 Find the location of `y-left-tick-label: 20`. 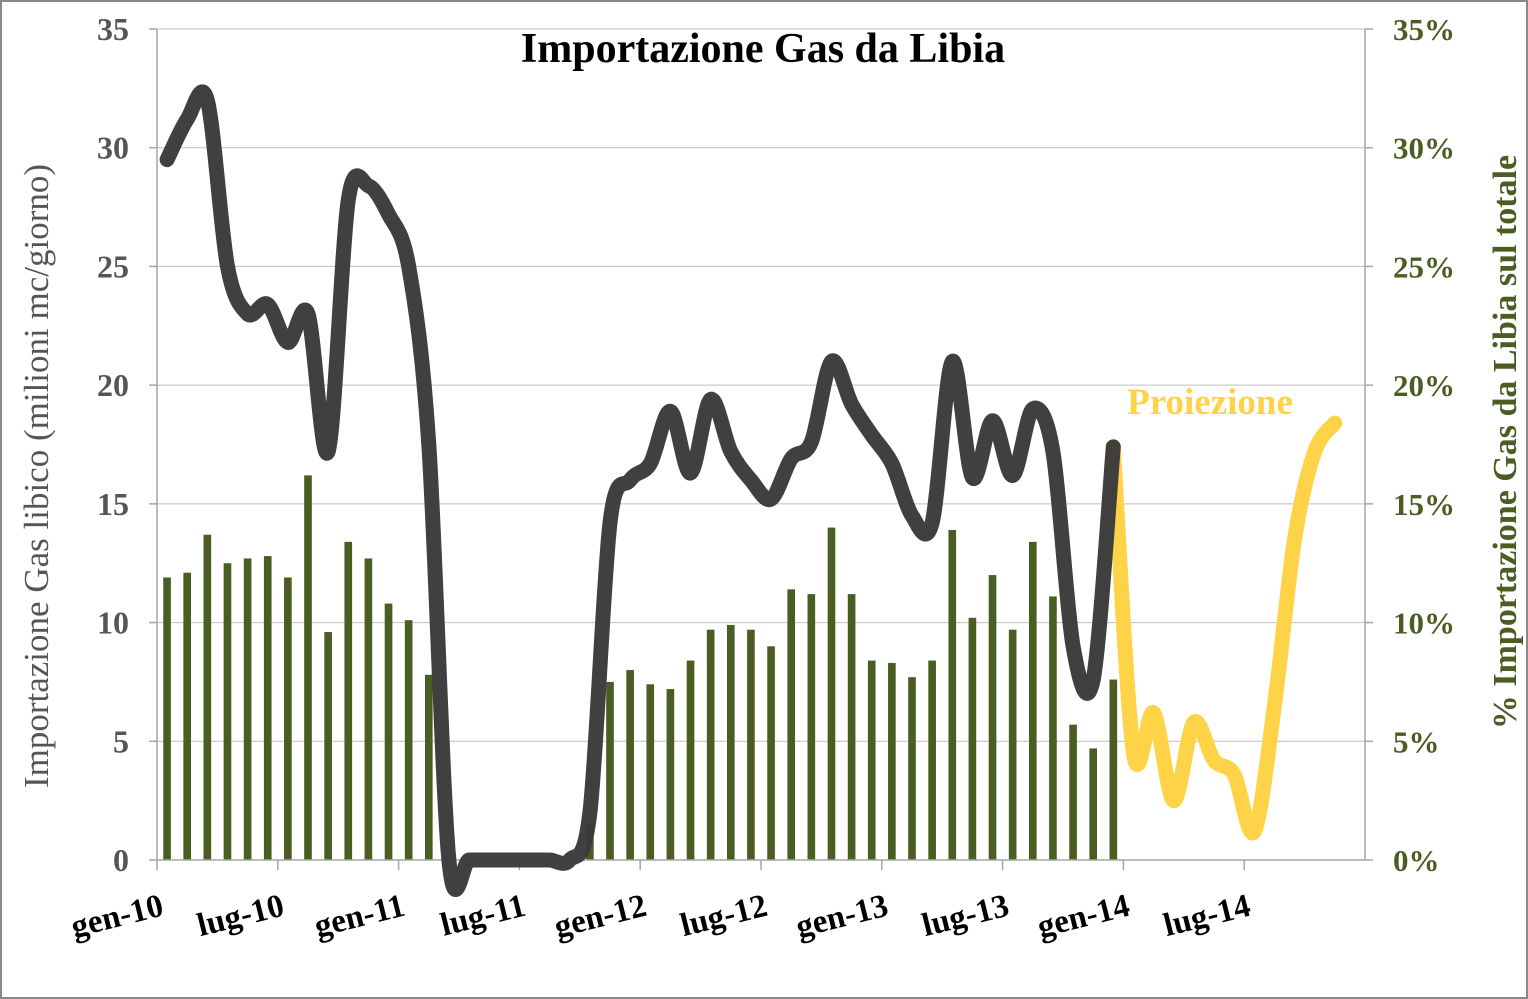

y-left-tick-label: 20 is located at coordinates (113, 385).